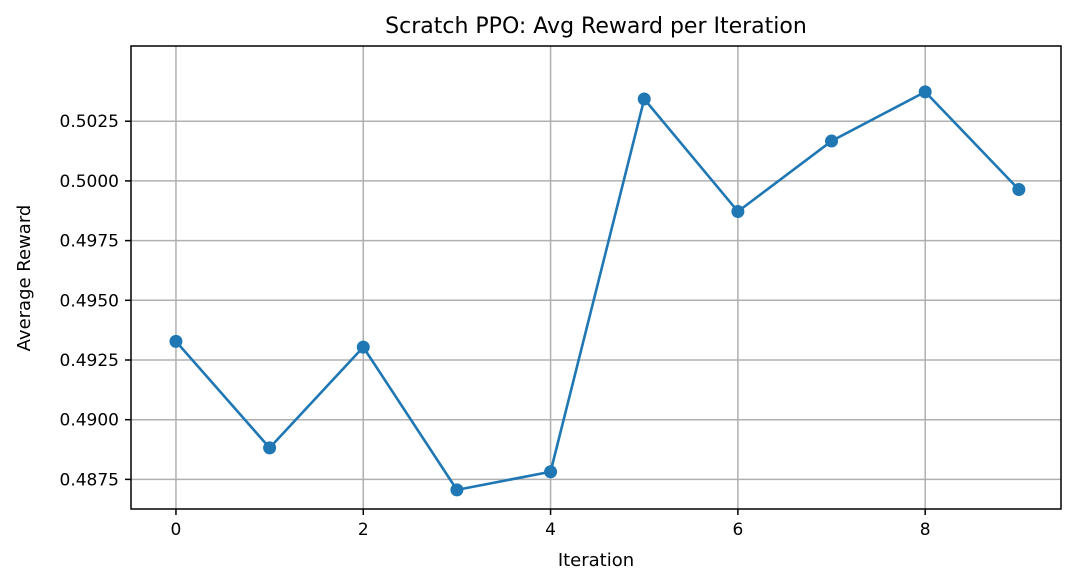  Describe the element at coordinates (596, 560) in the screenshot. I see `x-axis-label: Iteration` at that location.